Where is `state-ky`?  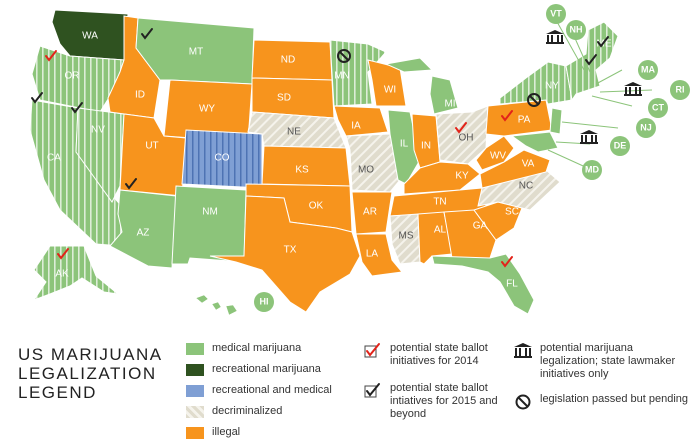
state-ky is located at coordinates (442, 178).